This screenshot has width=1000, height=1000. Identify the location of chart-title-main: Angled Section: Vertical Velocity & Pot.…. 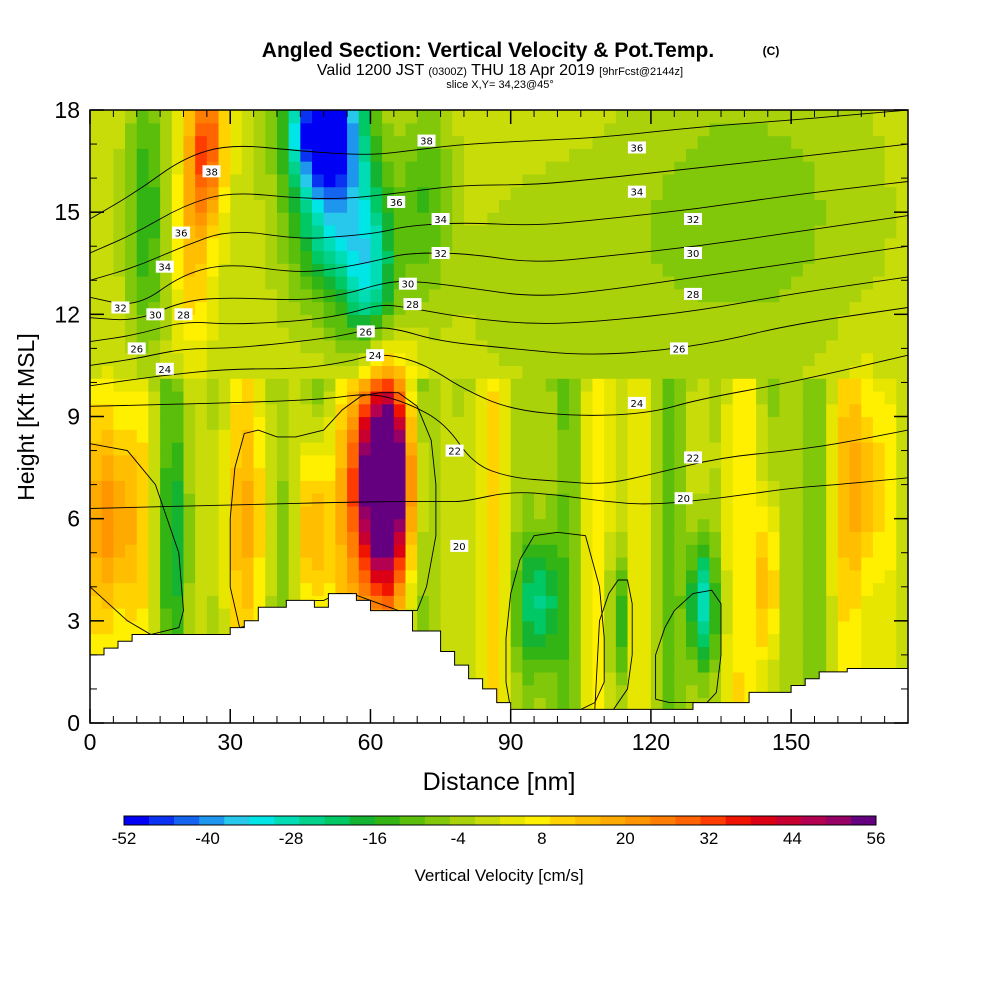
(488, 50).